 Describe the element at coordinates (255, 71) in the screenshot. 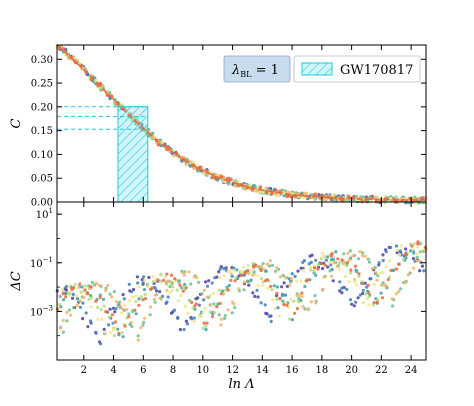

I see `legend-lambda-label: λBL = 1` at that location.